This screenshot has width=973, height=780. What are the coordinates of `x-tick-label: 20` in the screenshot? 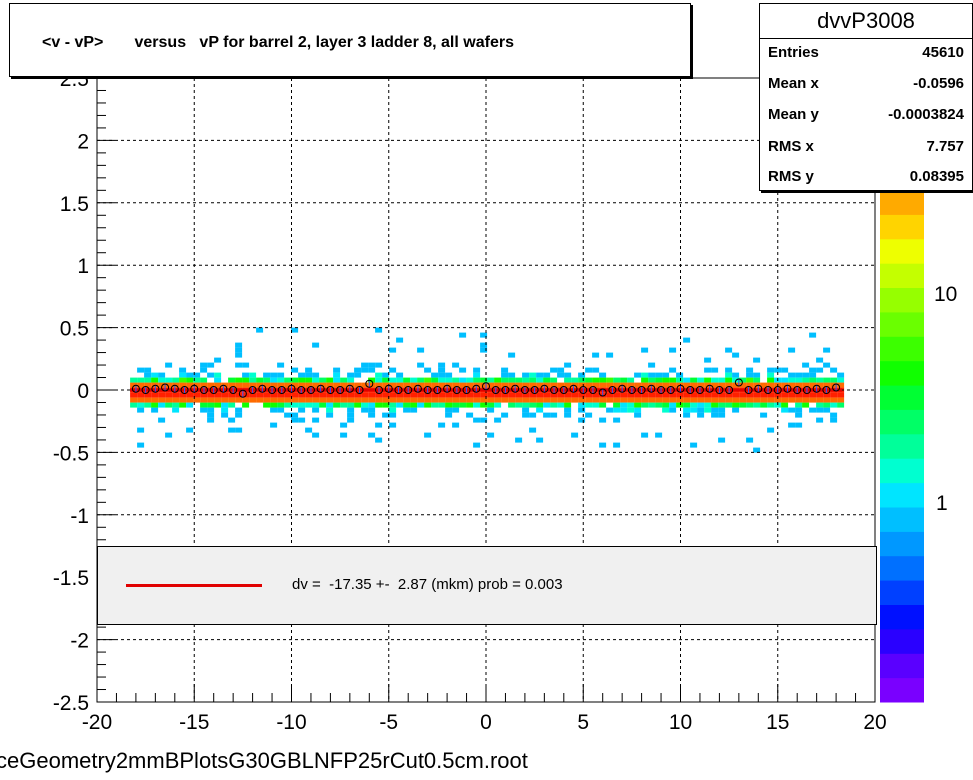 It's located at (874, 722).